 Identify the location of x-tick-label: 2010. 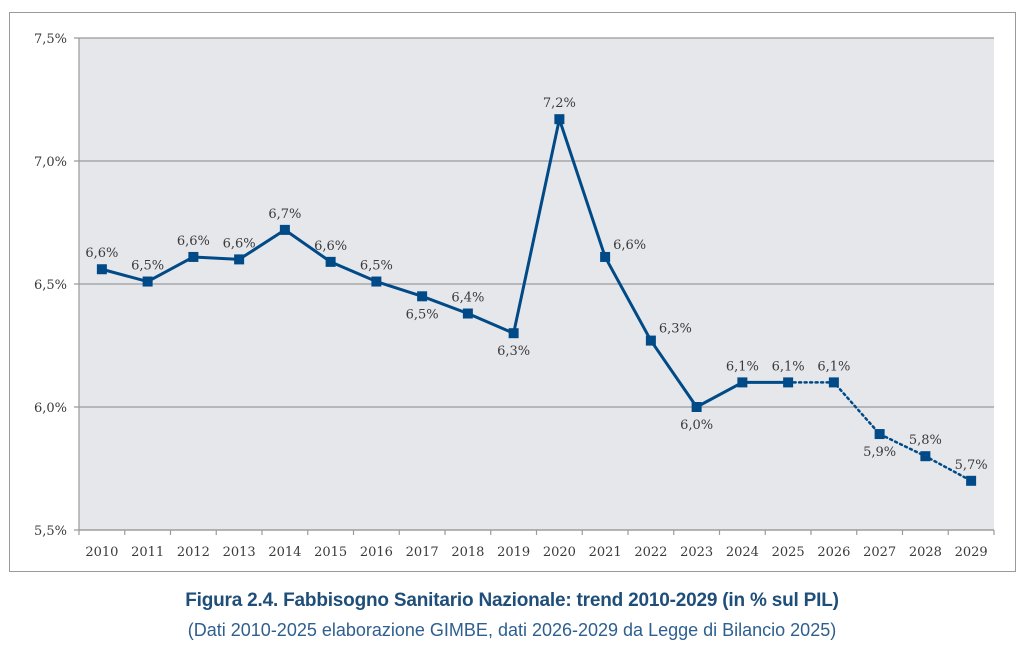
(101, 552).